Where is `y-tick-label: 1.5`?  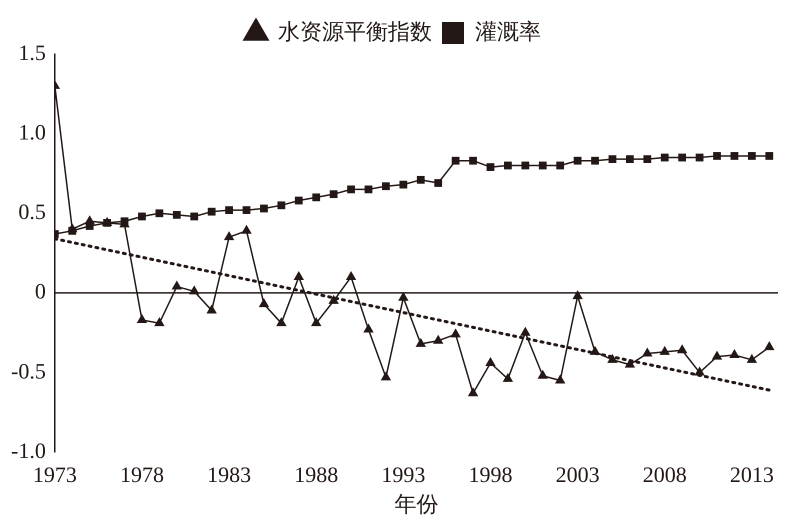 y-tick-label: 1.5 is located at coordinates (32, 52).